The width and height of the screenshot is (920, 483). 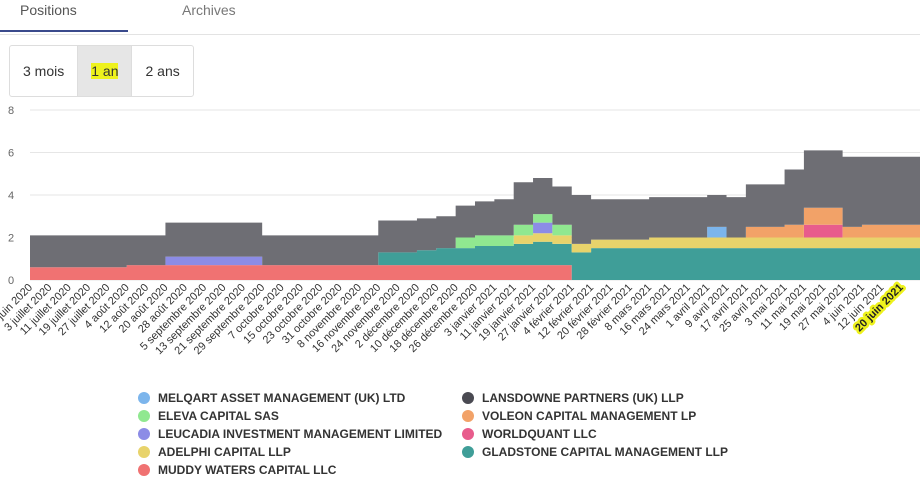 What do you see at coordinates (589, 416) in the screenshot?
I see `legend-label: VOLEON CAPITAL MANAGEMENT LP` at bounding box center [589, 416].